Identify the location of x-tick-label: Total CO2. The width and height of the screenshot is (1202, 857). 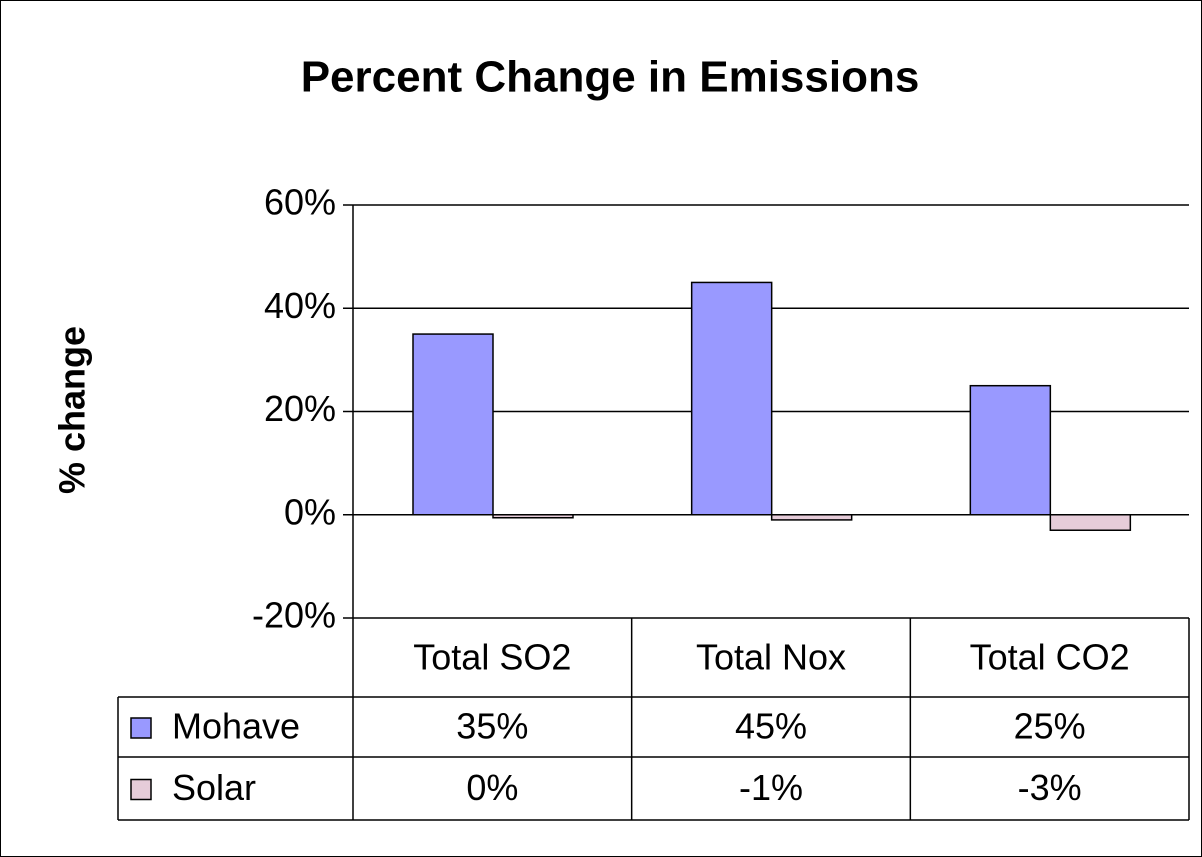
(1050, 657).